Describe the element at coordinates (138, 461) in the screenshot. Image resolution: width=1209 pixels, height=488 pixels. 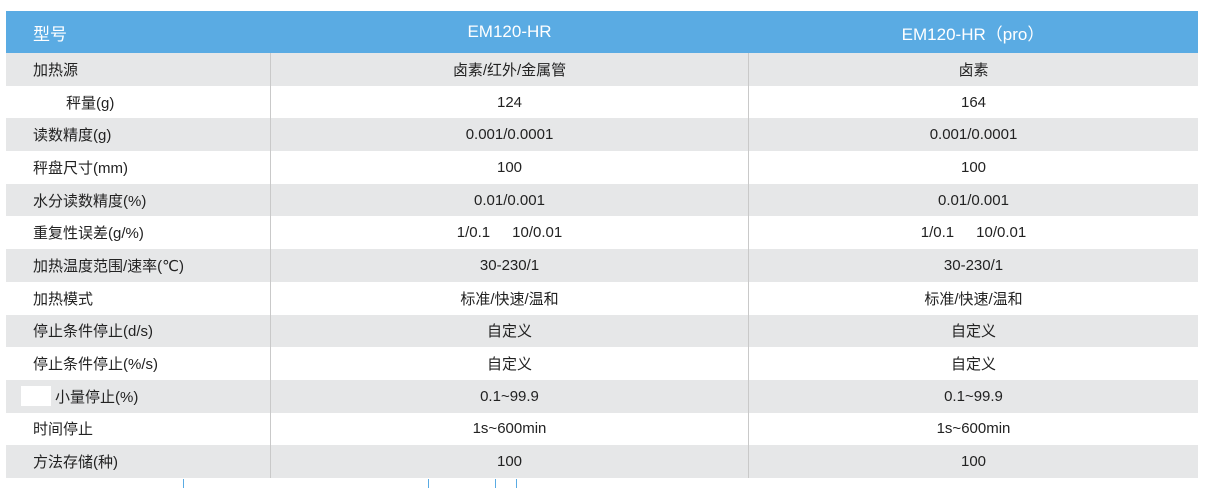
I see `row-label: 方法存储(种)` at that location.